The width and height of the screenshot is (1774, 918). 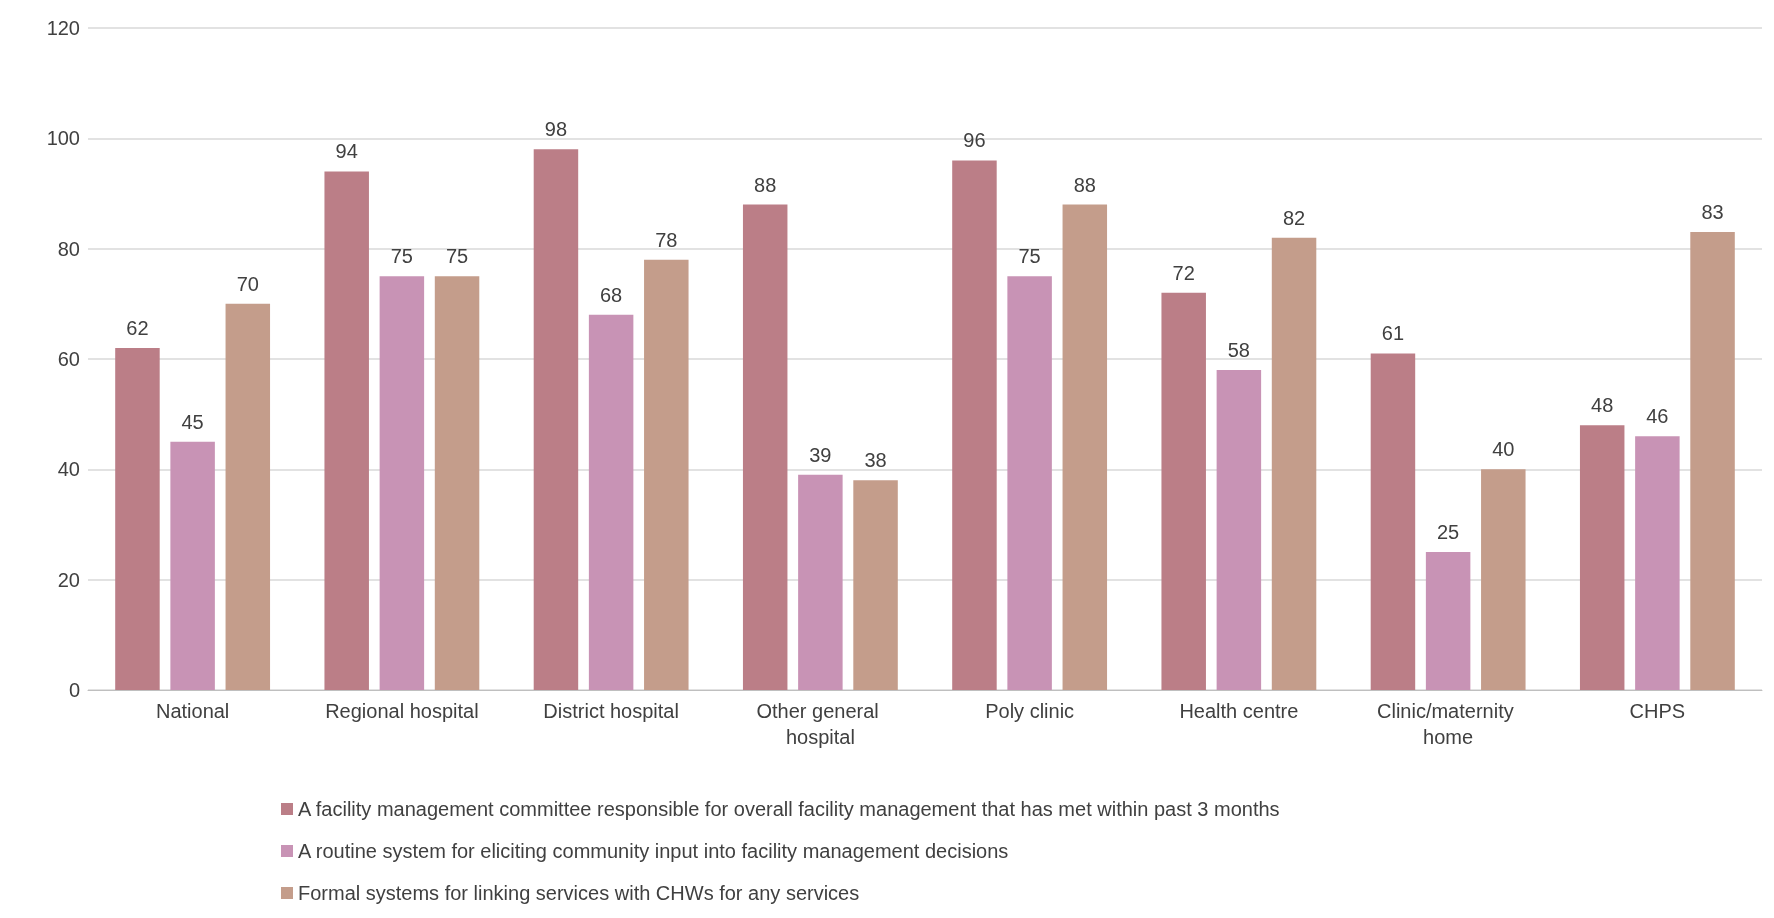 What do you see at coordinates (1448, 724) in the screenshot?
I see `x-tick-label: Clinic/maternity home` at bounding box center [1448, 724].